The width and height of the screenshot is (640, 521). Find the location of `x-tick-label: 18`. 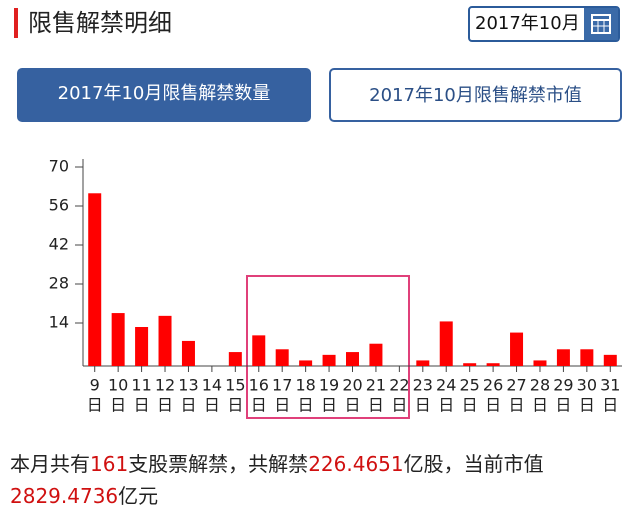

x-tick-label: 18 is located at coordinates (305, 385).